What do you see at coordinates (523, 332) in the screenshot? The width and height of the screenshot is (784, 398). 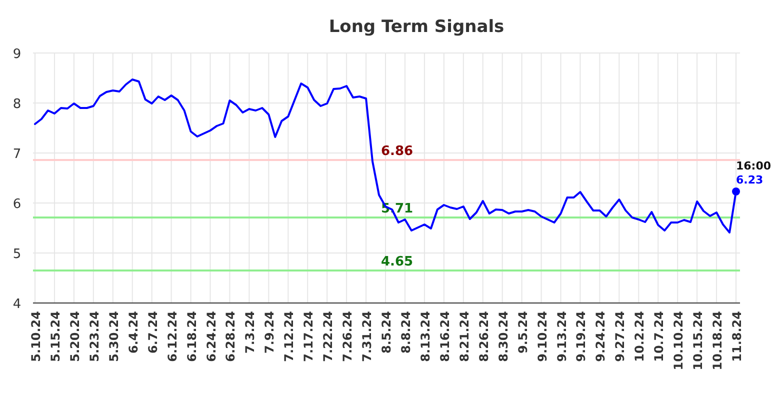 I see `x-tick-label: 9.5.24` at bounding box center [523, 332].